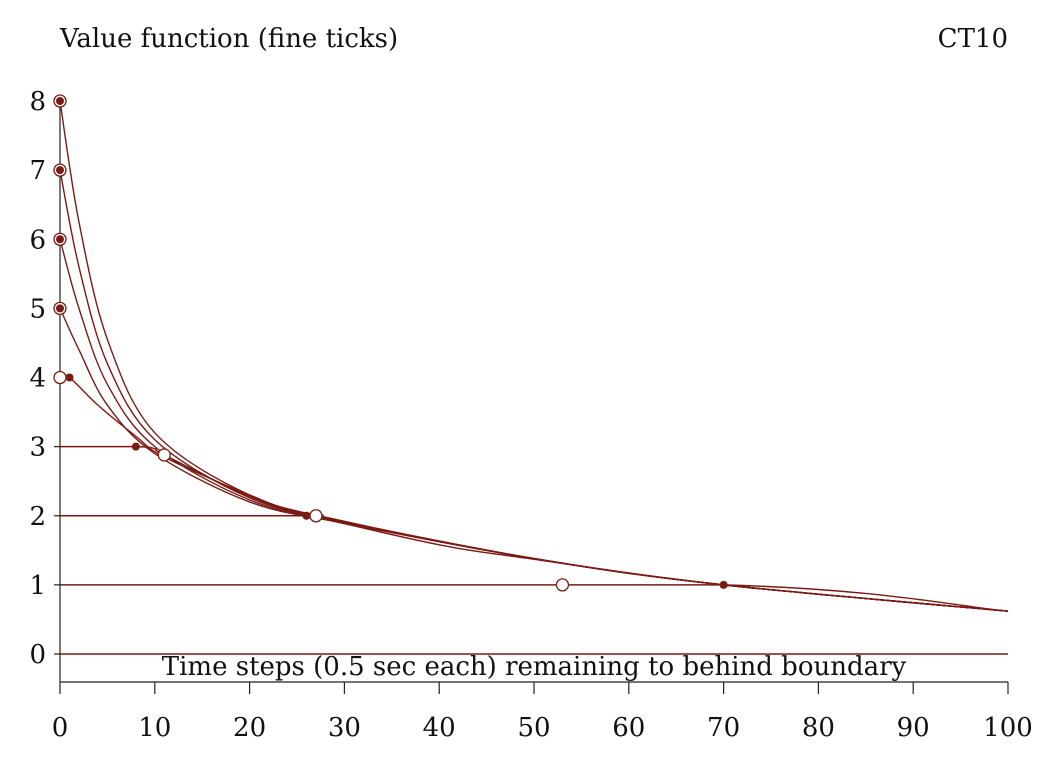  What do you see at coordinates (154, 728) in the screenshot?
I see `x-tick-label: 10` at bounding box center [154, 728].